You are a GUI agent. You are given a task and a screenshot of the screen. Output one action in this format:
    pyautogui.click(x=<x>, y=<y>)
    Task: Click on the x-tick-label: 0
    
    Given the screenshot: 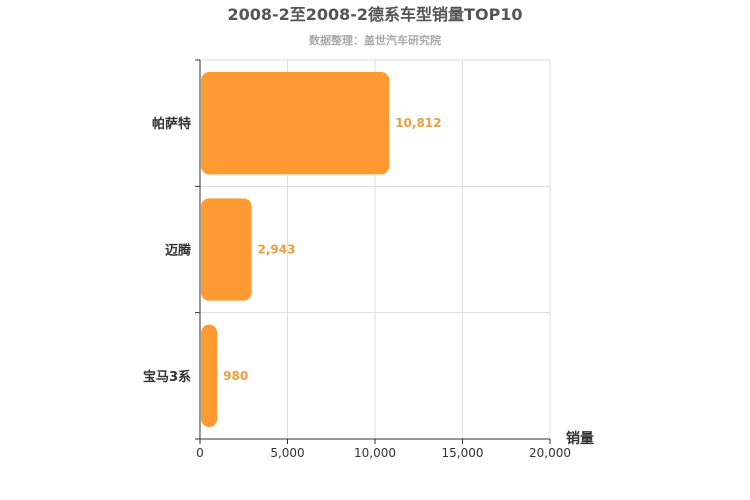 What is the action you would take?
    pyautogui.click(x=200, y=453)
    